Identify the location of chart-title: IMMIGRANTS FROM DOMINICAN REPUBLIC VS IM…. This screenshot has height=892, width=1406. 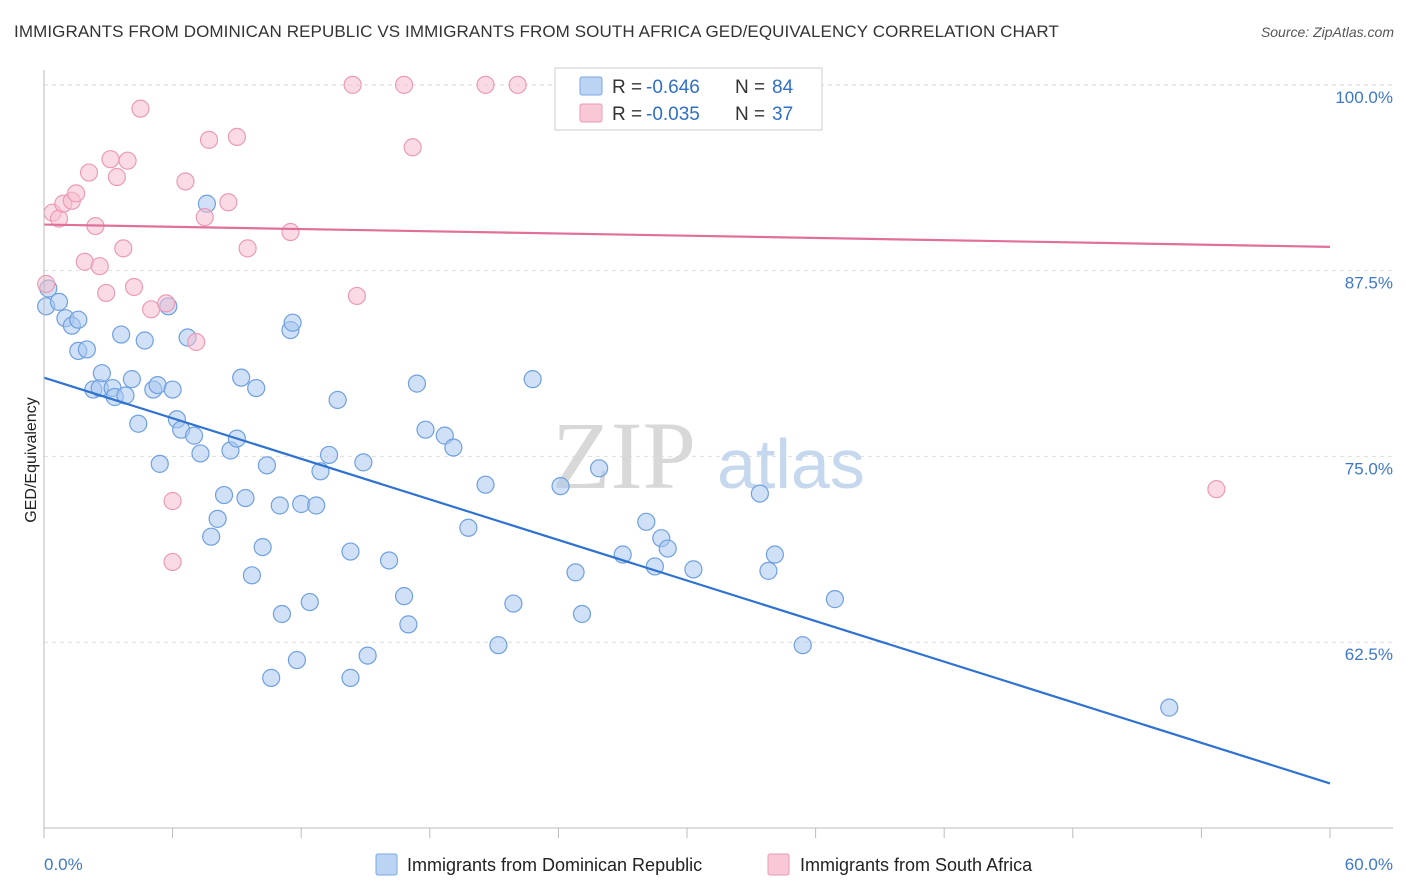
(536, 31).